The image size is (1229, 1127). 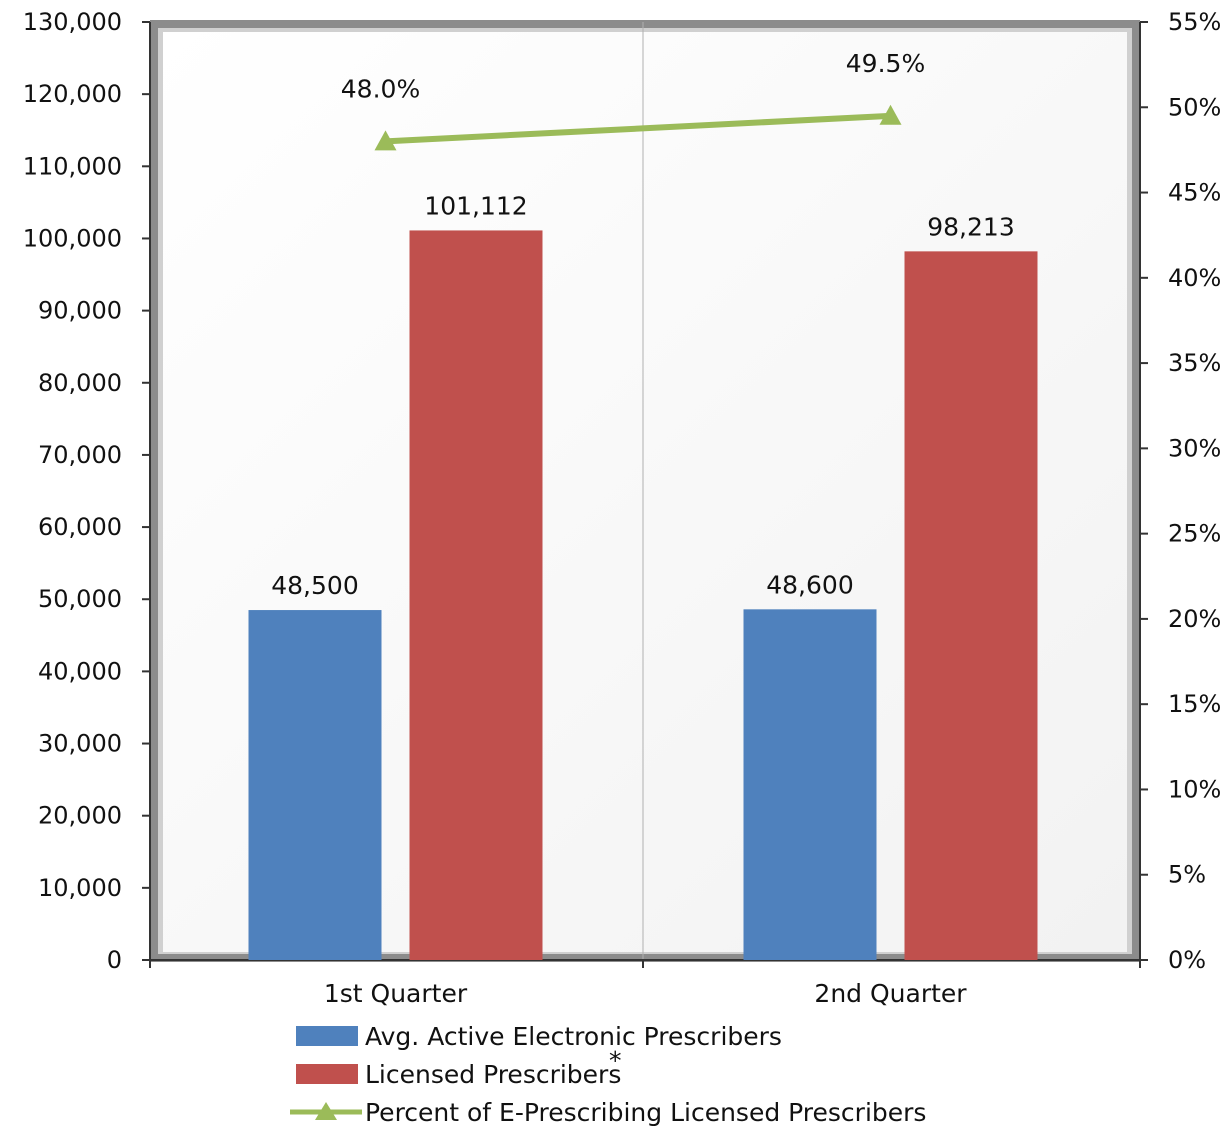 What do you see at coordinates (1187, 960) in the screenshot?
I see `right-axis-tick-label: 0%` at bounding box center [1187, 960].